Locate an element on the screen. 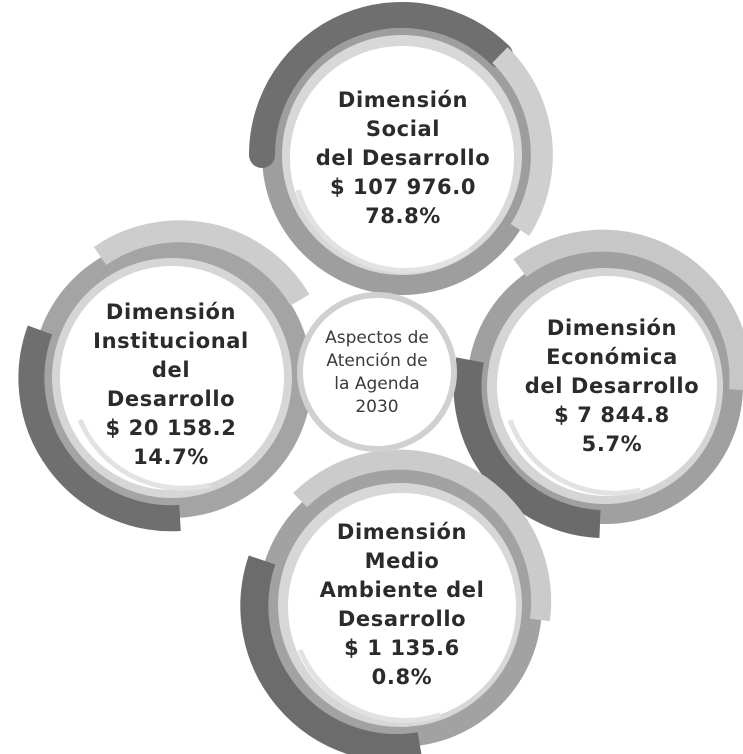 The height and width of the screenshot is (754, 743). dimension-institucional-name-1: Dimensión is located at coordinates (171, 312).